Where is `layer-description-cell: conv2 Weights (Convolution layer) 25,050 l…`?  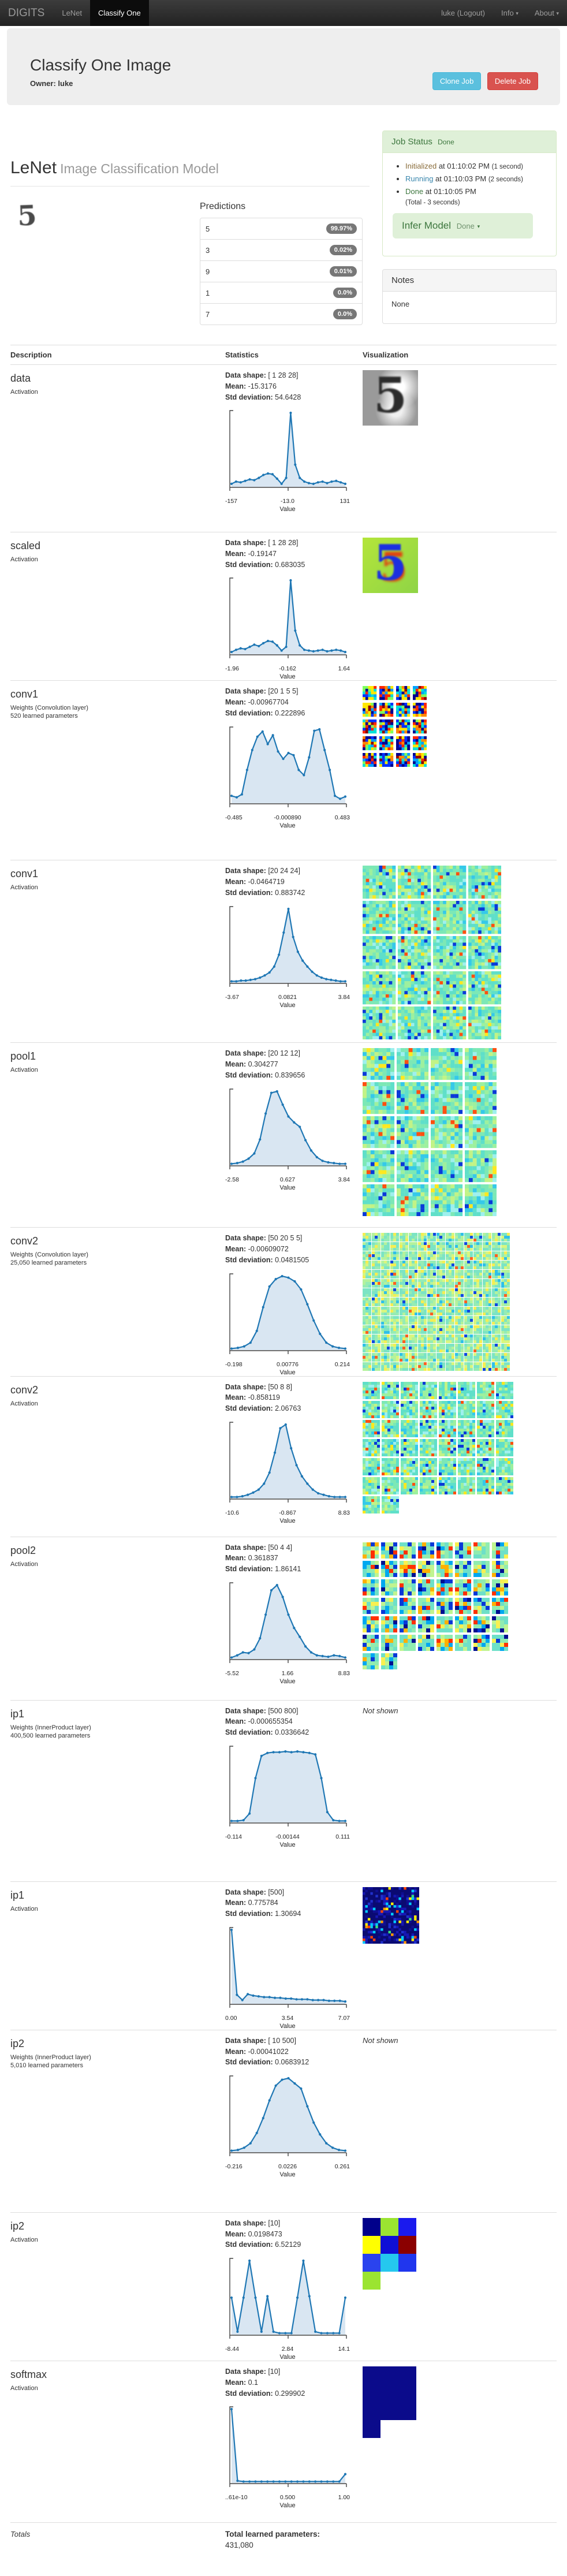
layer-description-cell: conv2 Weights (Convolution layer) 25,050 l… is located at coordinates (117, 1304).